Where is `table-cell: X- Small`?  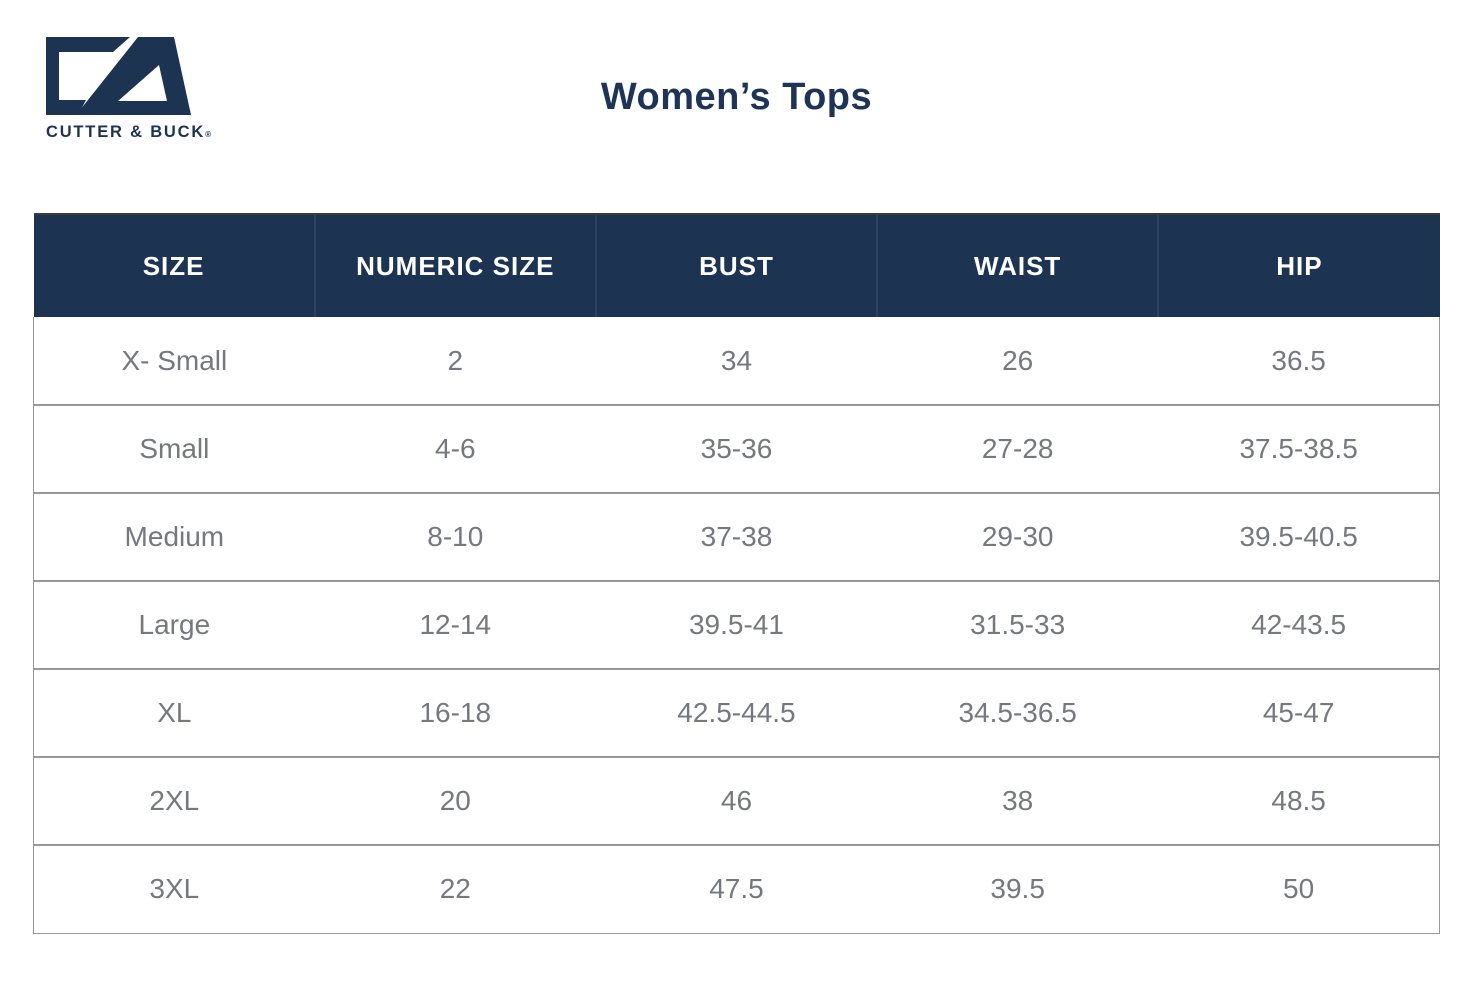 table-cell: X- Small is located at coordinates (173, 361).